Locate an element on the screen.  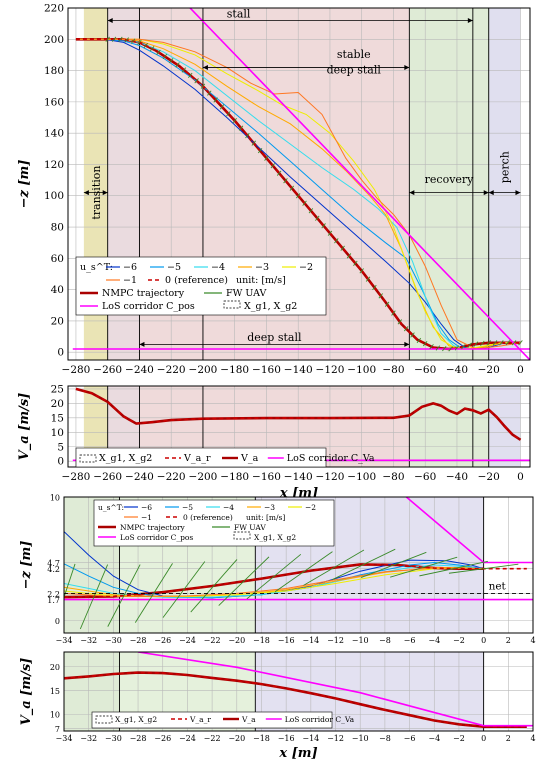
x-tick-label: −8 is located at coordinates (385, 738).